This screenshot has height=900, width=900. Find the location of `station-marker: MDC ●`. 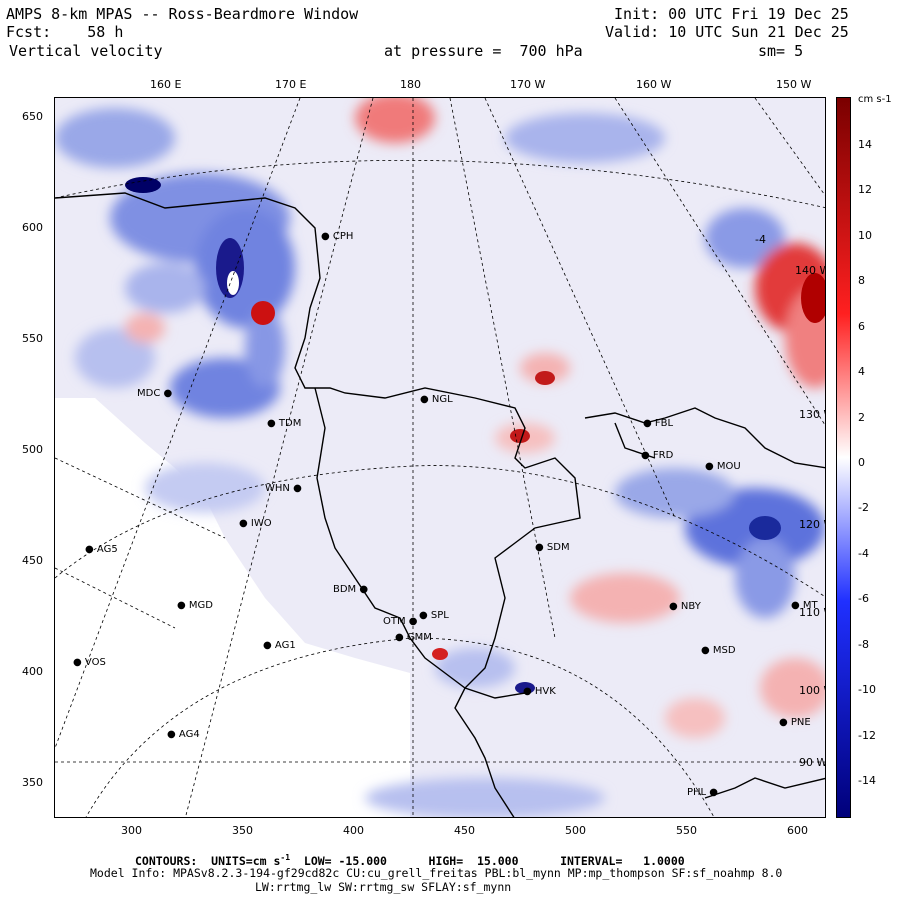

station-marker: MDC ● is located at coordinates (155, 393).